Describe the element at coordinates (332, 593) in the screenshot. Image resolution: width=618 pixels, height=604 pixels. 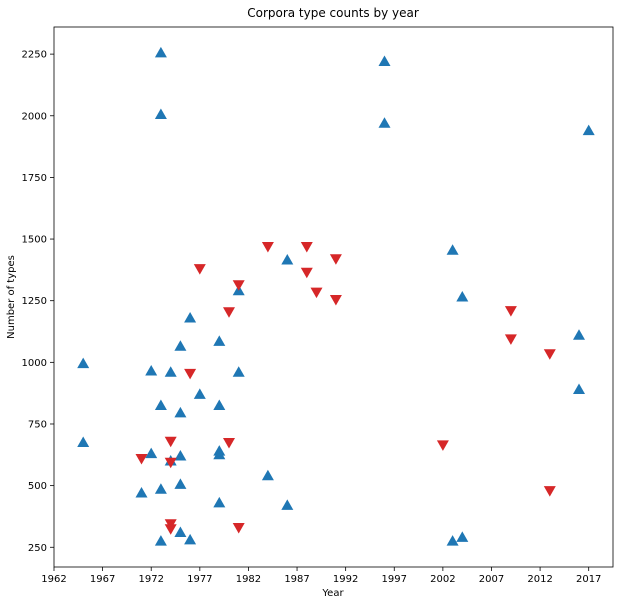
I see `x-axis-label: Year` at that location.